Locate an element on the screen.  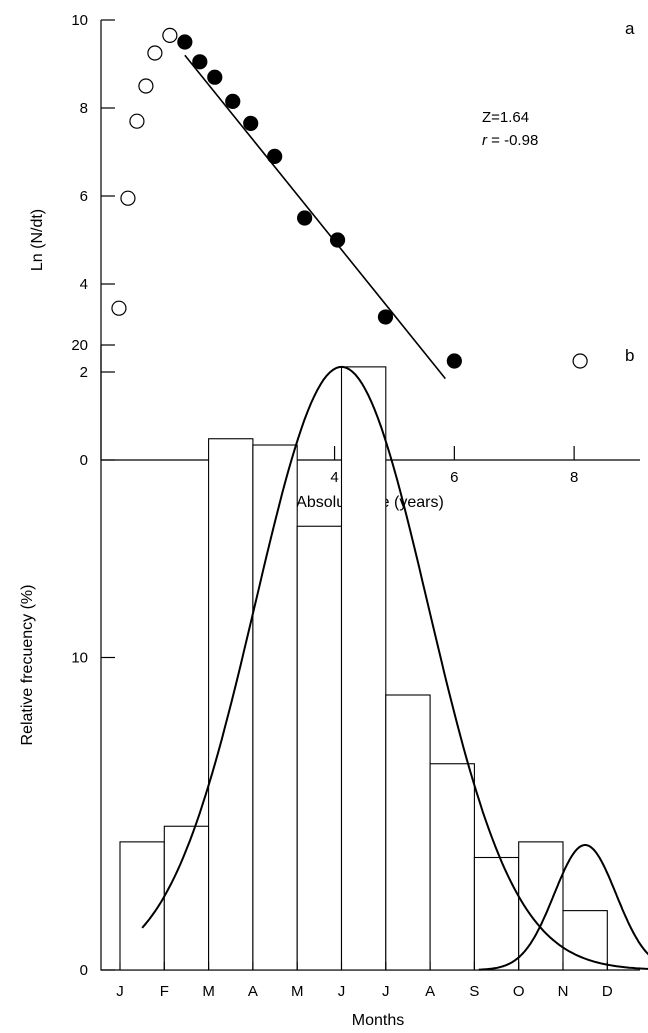
panel-a-x-tick-label: 6 is located at coordinates (454, 477).